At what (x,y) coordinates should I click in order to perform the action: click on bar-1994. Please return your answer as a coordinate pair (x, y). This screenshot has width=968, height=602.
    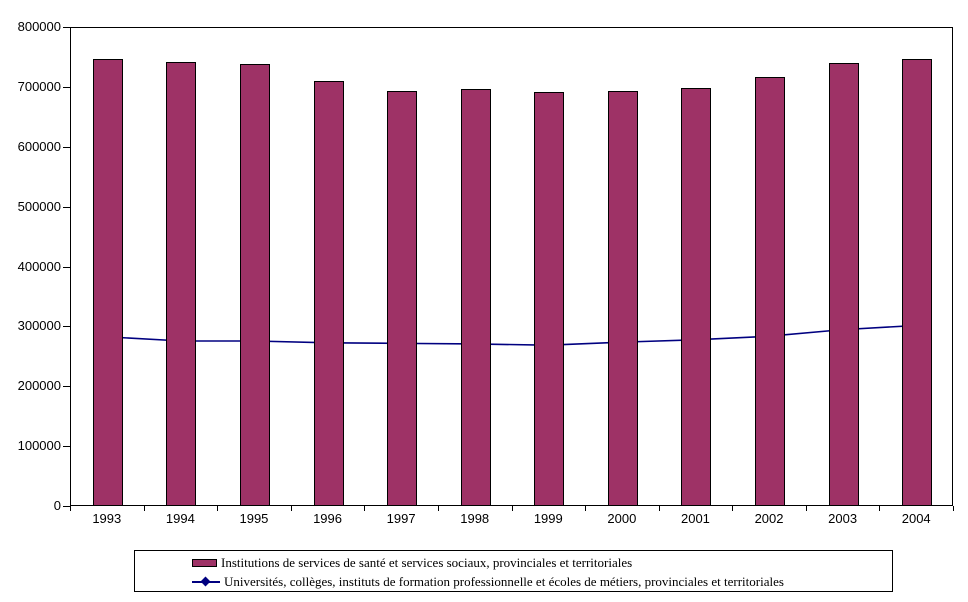
    Looking at the image, I should click on (181, 283).